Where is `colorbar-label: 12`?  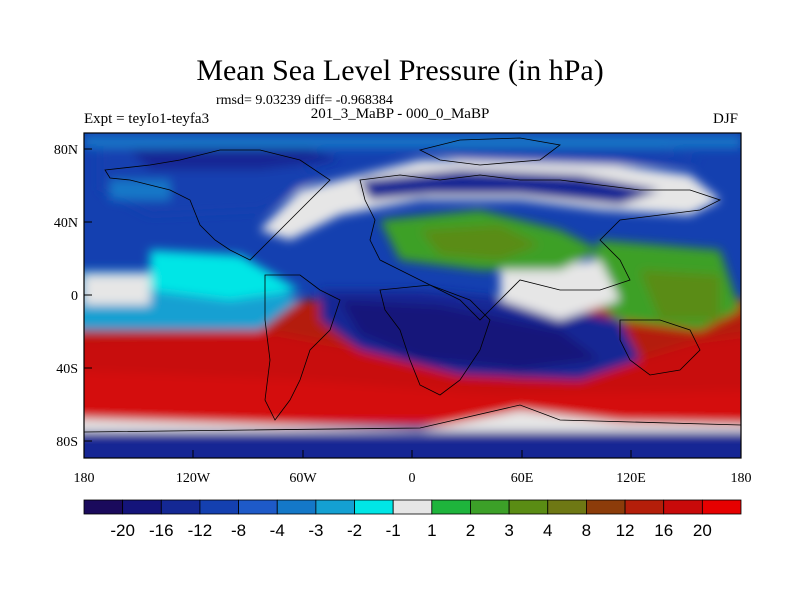
colorbar-label: 12 is located at coordinates (625, 530).